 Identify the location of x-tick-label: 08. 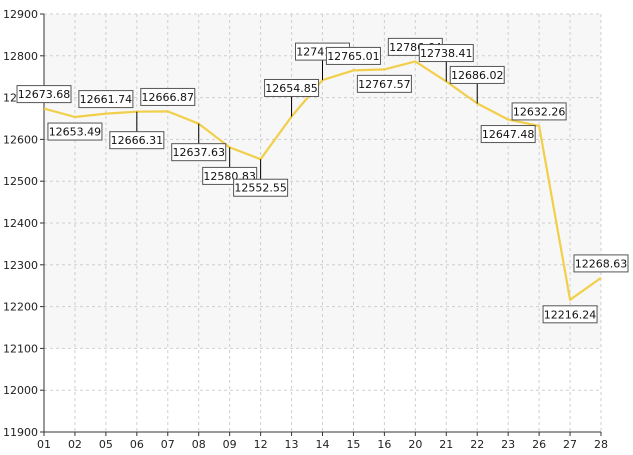
(199, 444).